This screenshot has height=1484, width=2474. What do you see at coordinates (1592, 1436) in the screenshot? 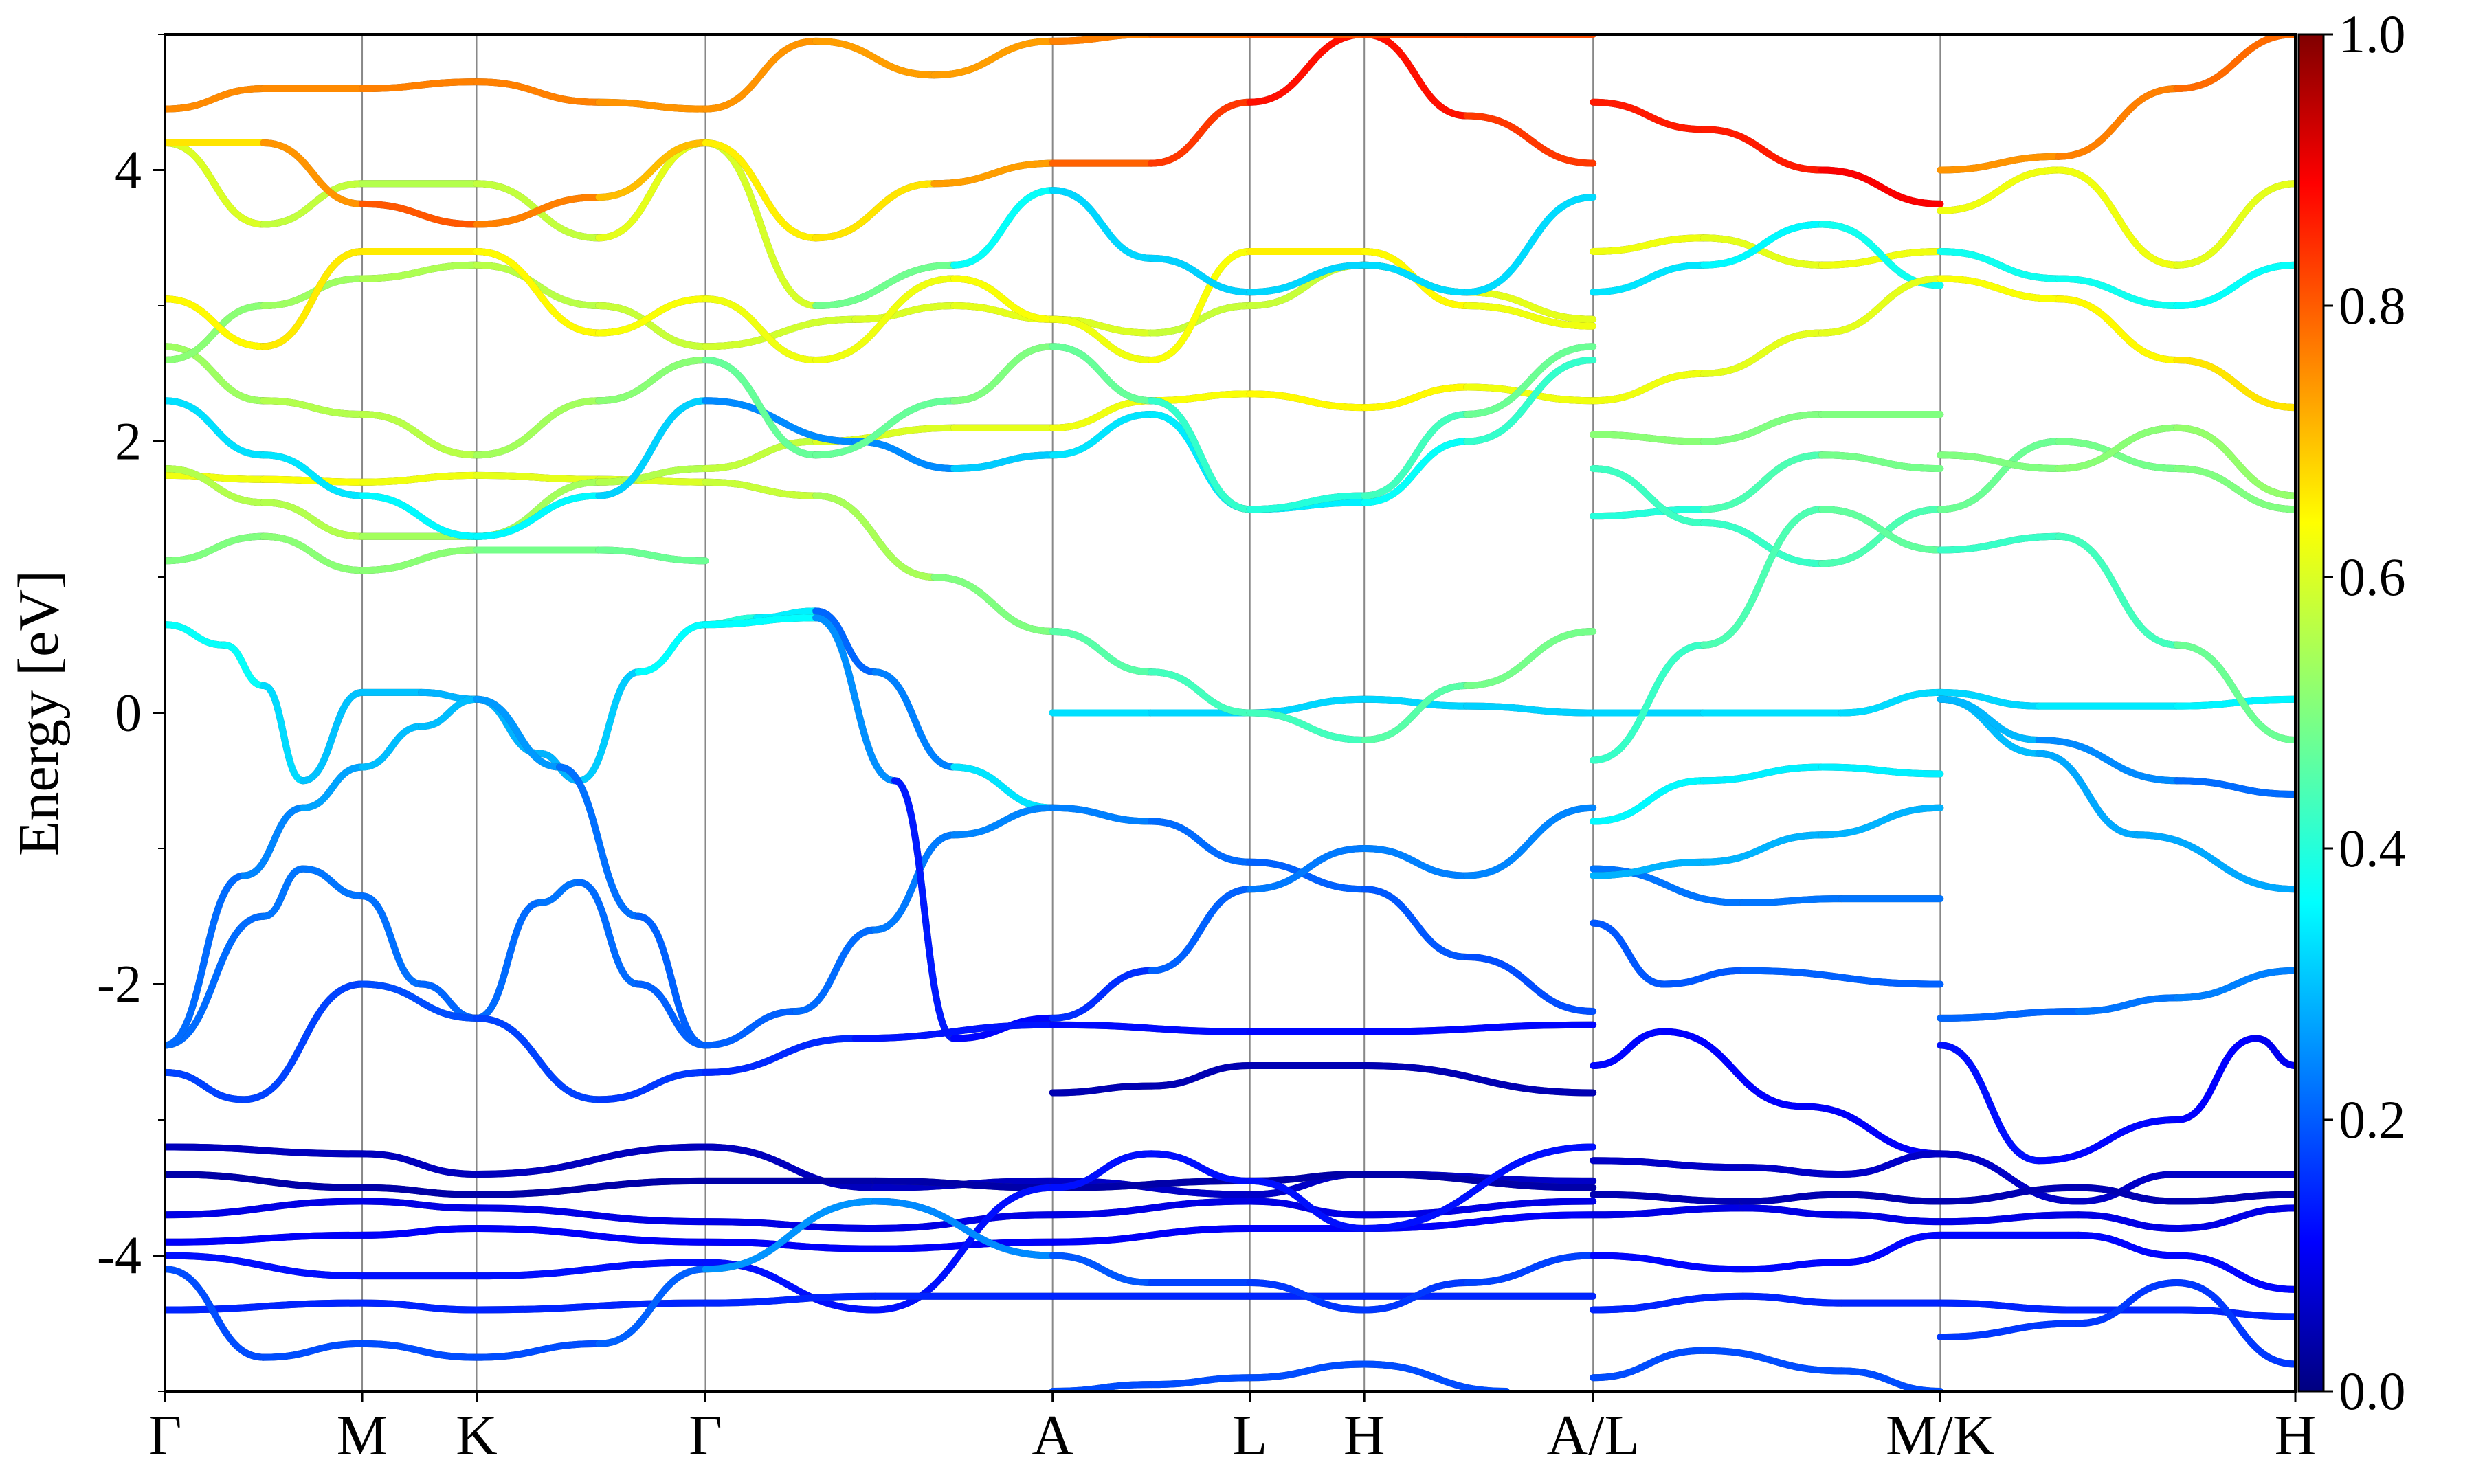
I see `x-tick-label: A/L` at bounding box center [1592, 1436].